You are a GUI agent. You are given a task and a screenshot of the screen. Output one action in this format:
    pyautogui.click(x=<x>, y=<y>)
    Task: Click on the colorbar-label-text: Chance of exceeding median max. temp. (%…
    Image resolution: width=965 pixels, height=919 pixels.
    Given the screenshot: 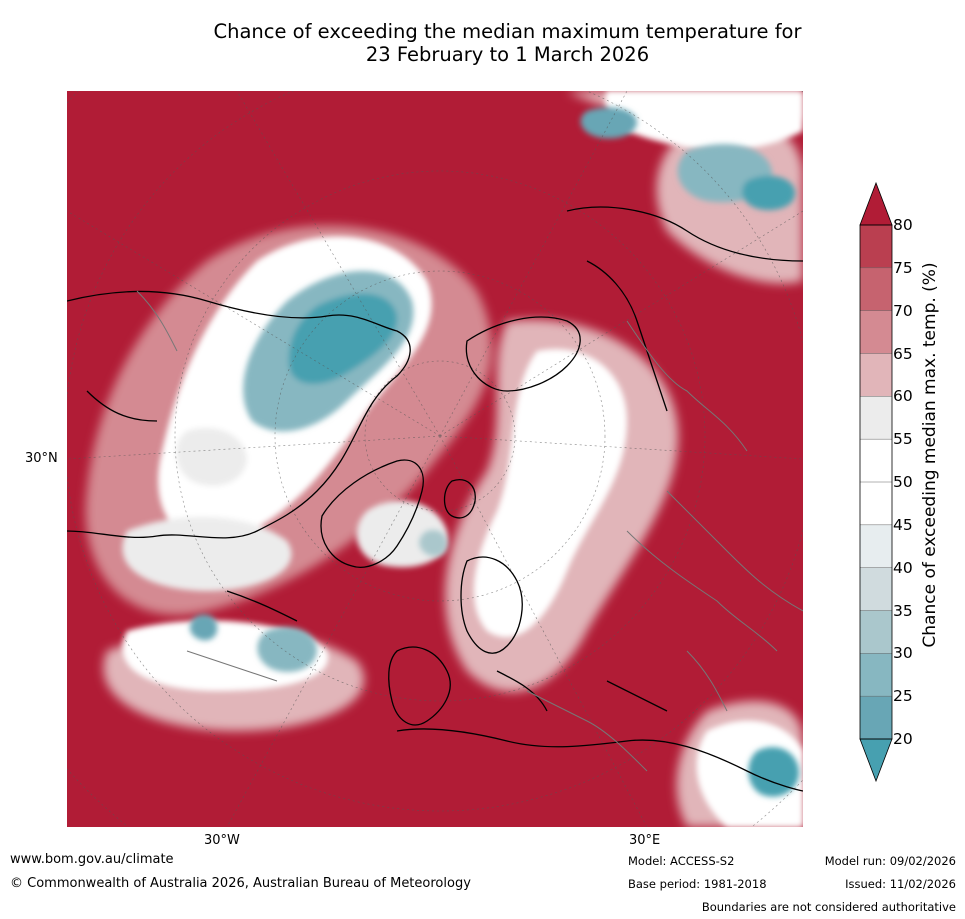 What is the action you would take?
    pyautogui.click(x=930, y=455)
    